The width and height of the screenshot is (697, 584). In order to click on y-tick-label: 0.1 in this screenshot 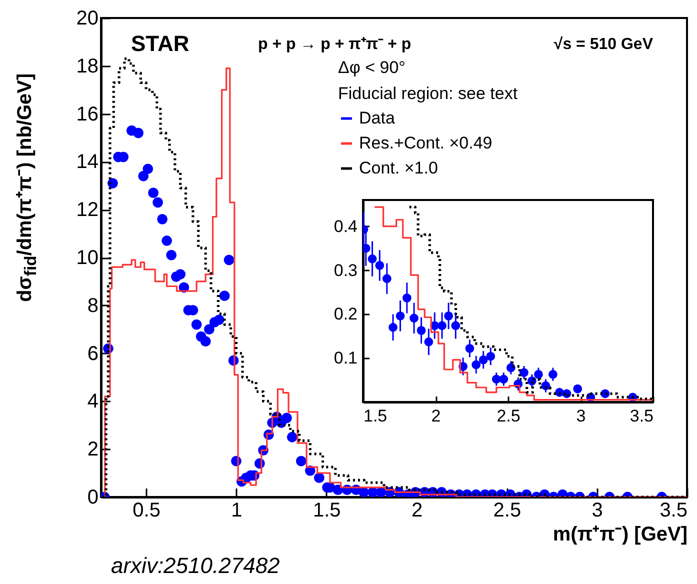, I will do `click(346, 358)`.